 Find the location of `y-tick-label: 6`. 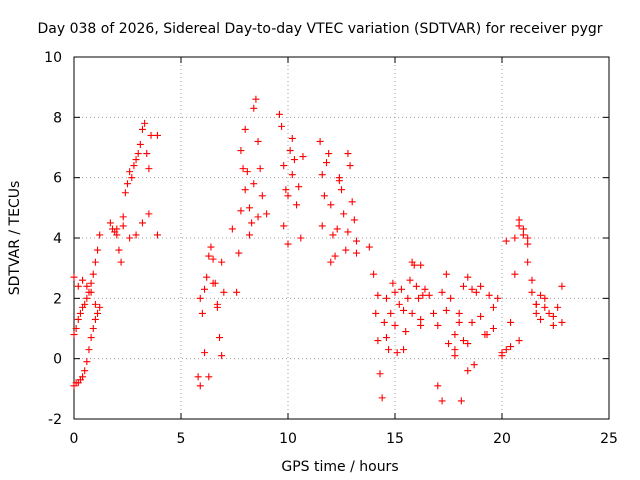

y-tick-label: 6 is located at coordinates (57, 179).